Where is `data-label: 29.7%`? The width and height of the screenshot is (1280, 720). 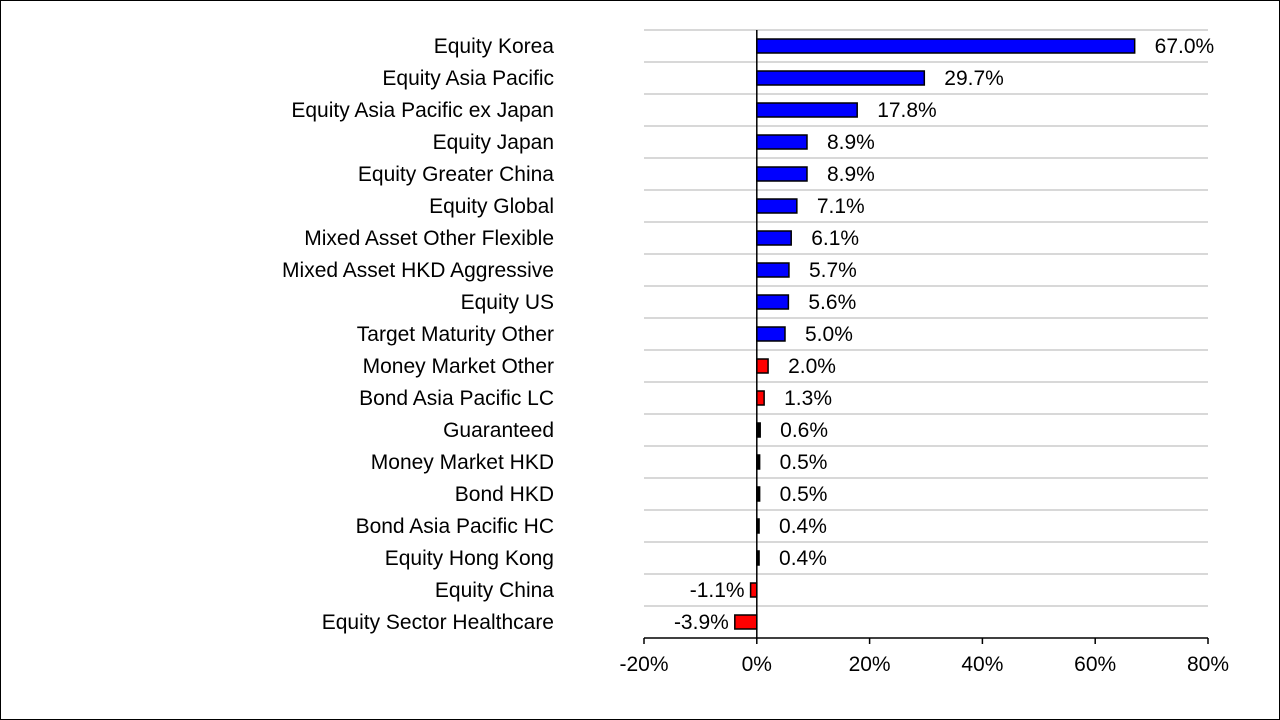 data-label: 29.7% is located at coordinates (974, 78).